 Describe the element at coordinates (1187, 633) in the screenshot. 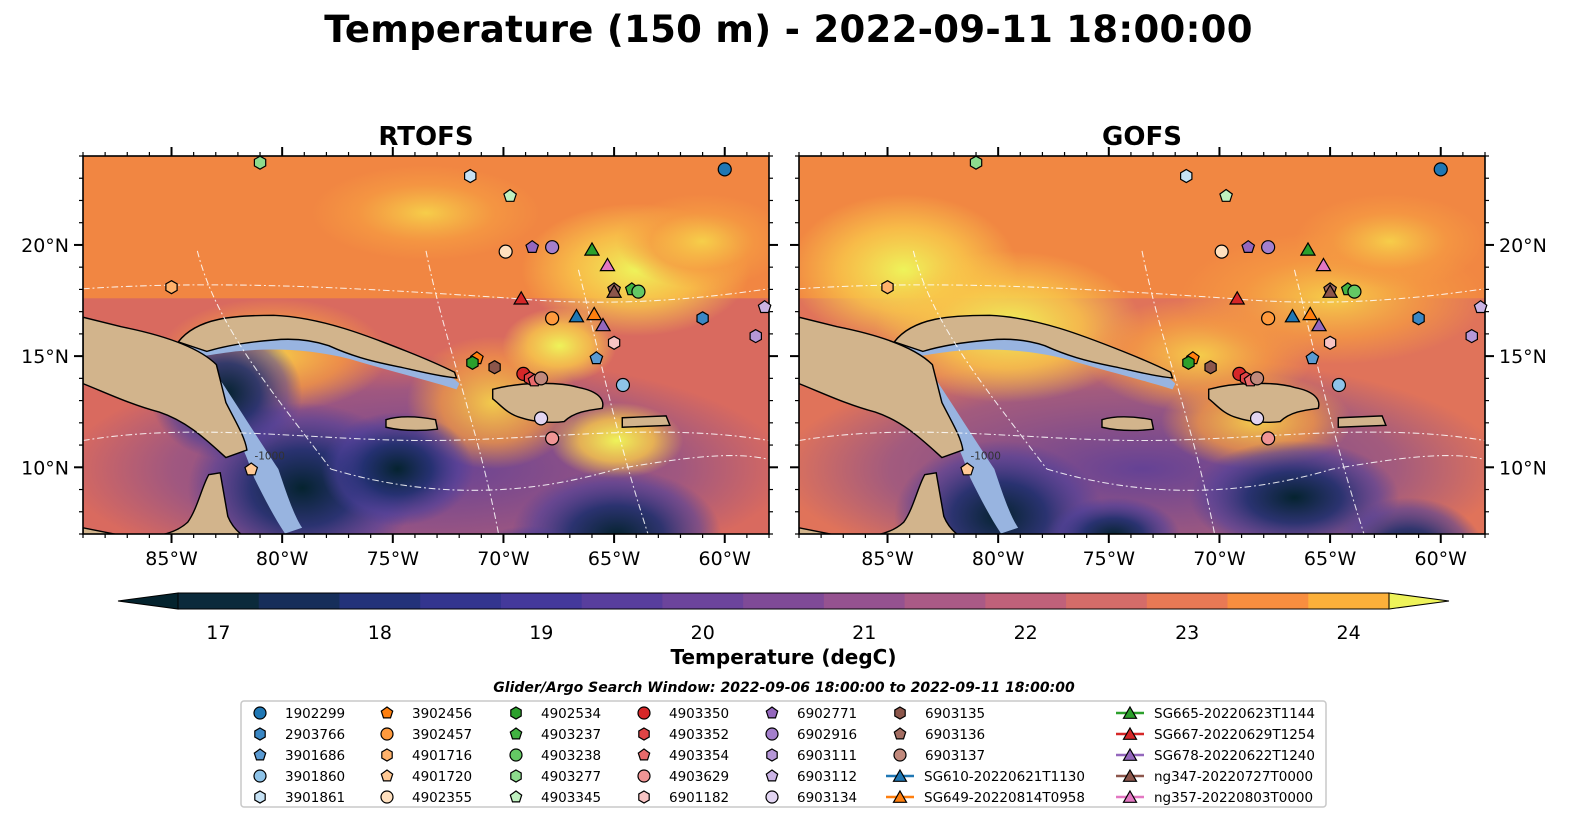

I see `colorbar-tick-label: 23` at that location.